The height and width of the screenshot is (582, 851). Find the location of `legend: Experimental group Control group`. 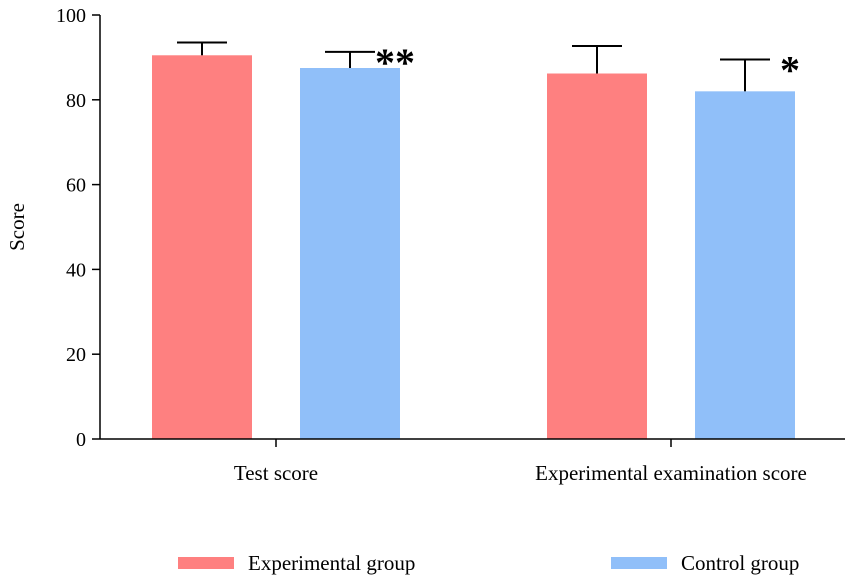

legend: Experimental group Control group is located at coordinates (488, 563).